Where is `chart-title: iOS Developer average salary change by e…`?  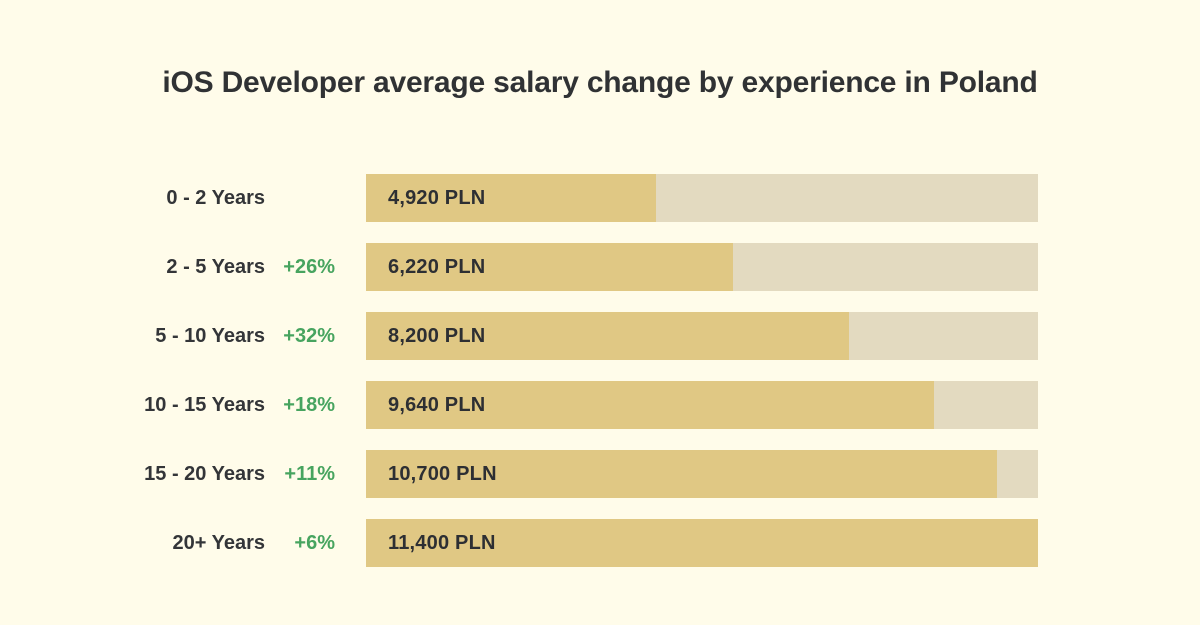 chart-title: iOS Developer average salary change by e… is located at coordinates (600, 82).